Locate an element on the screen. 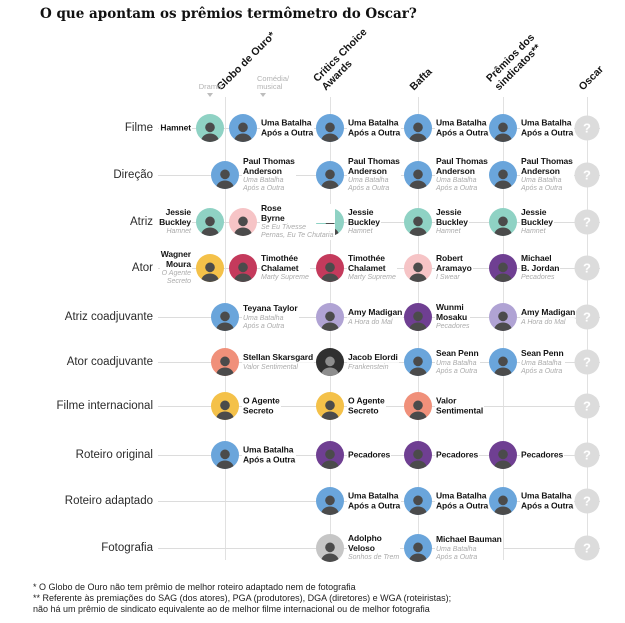  winner-label: Valor Sentimental is located at coordinates (460, 406).